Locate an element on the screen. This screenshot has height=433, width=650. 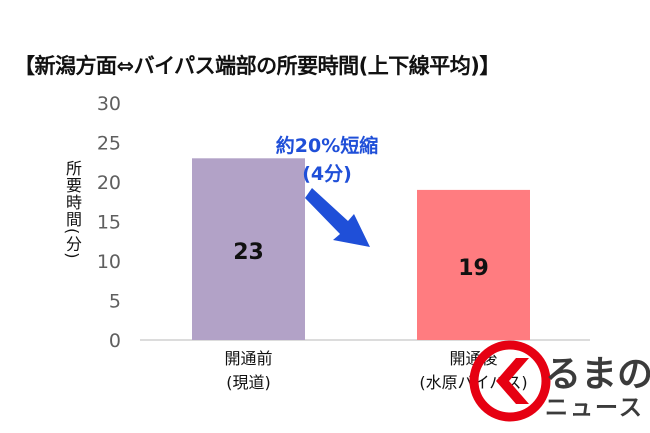
y-tick-label: 25 is located at coordinates (109, 144).